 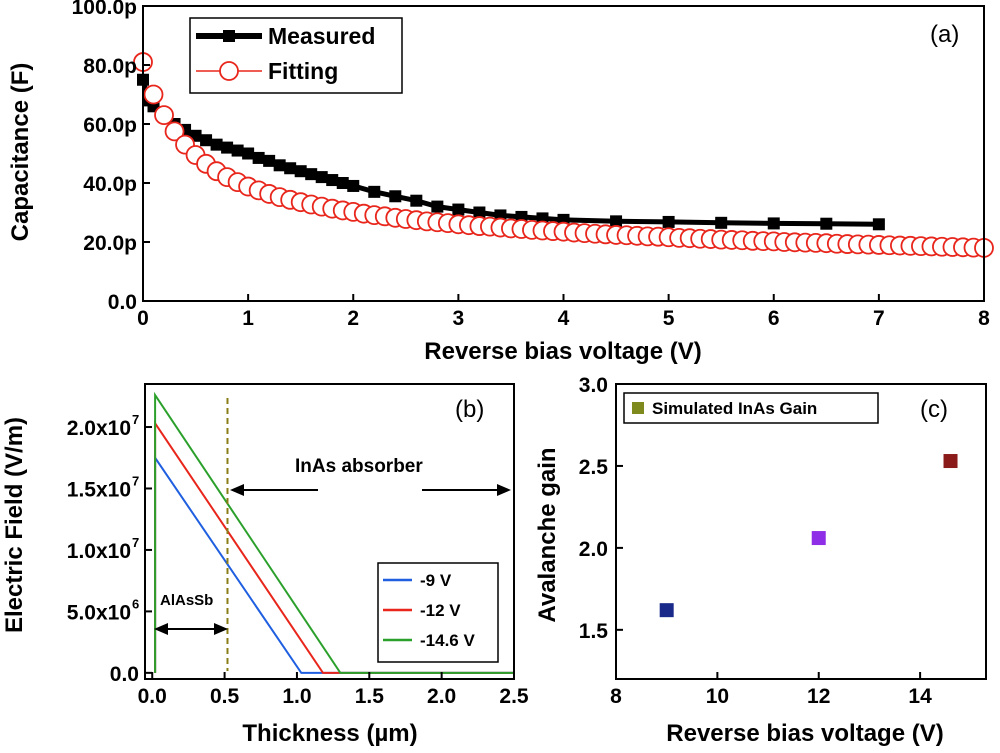 I want to click on panel-c-letter: (c), so click(x=934, y=409).